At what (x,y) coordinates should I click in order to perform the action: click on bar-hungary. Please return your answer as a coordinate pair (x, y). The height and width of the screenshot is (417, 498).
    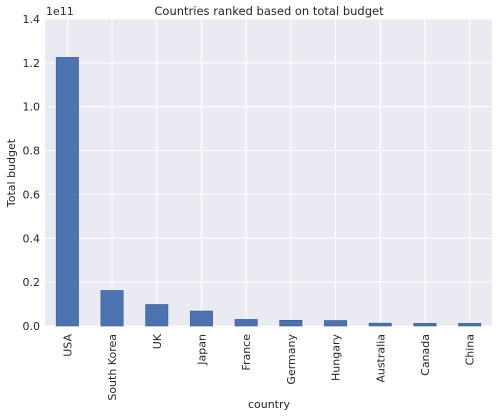
    Looking at the image, I should click on (336, 323).